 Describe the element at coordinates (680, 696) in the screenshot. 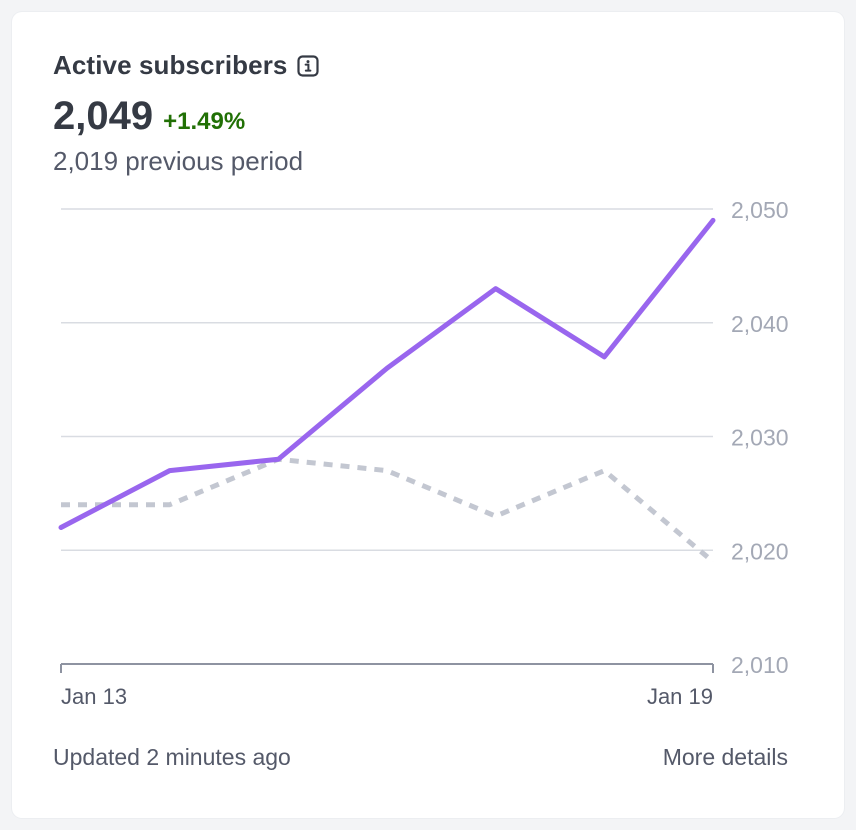

I see `x-tick-label: Jan 19` at that location.